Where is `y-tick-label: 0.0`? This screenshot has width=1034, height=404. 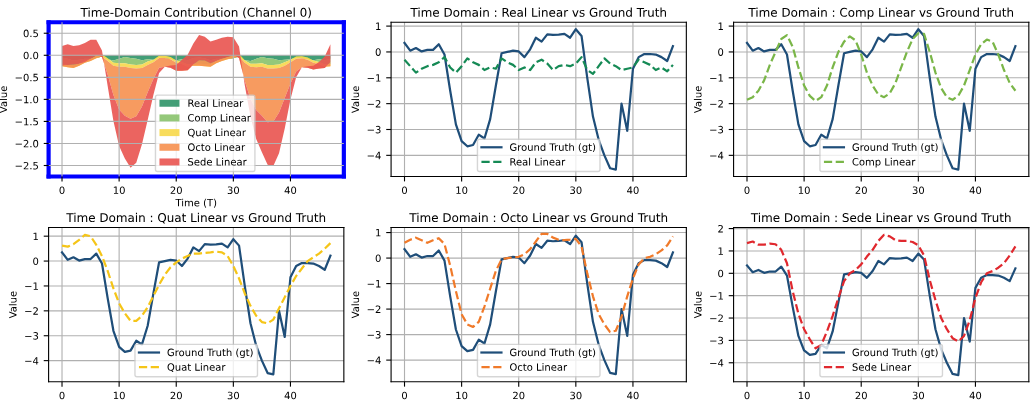 y-tick-label: 0.0 is located at coordinates (31, 55).